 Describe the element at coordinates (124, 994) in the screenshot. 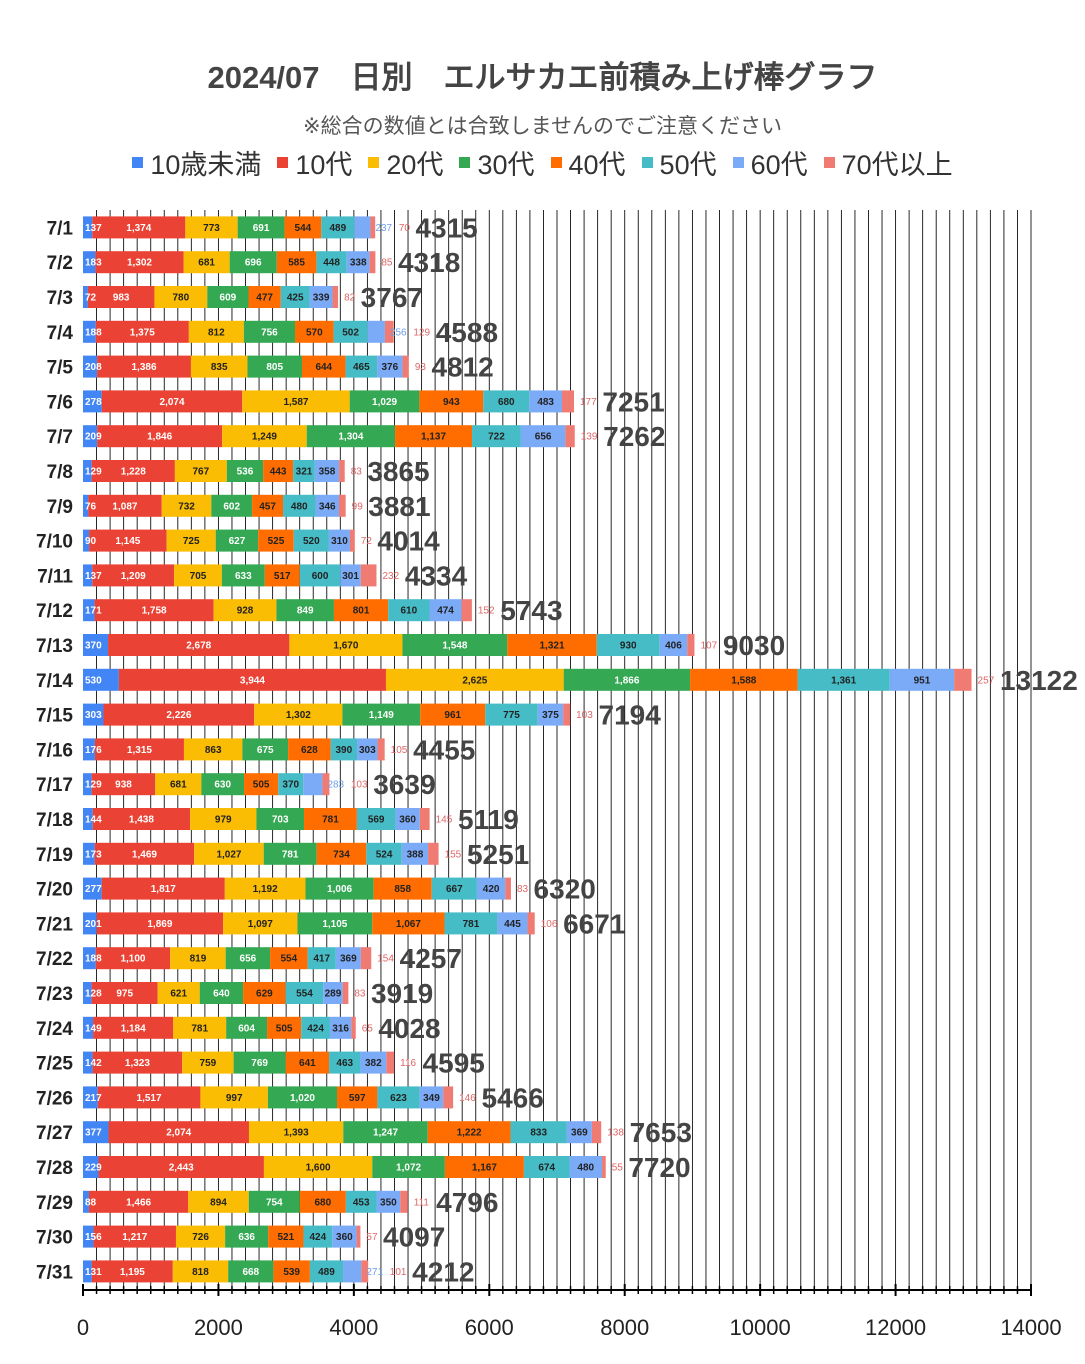

I see `data-label: 975` at that location.